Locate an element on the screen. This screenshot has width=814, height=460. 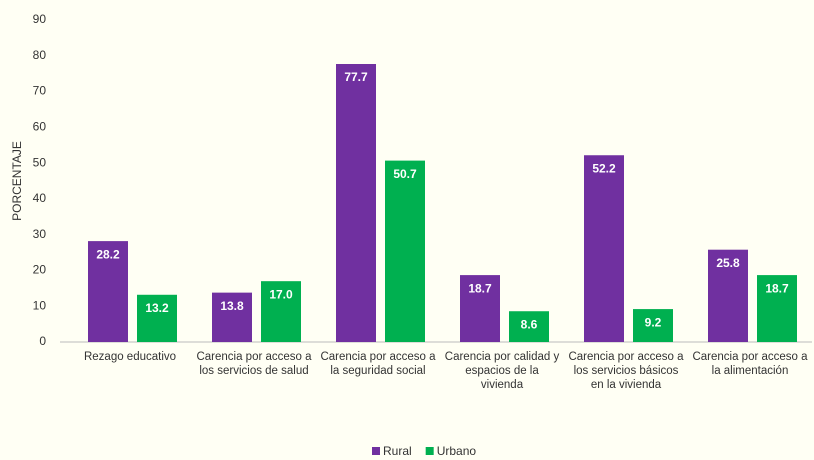
y-tick-label: 40 is located at coordinates (40, 198).